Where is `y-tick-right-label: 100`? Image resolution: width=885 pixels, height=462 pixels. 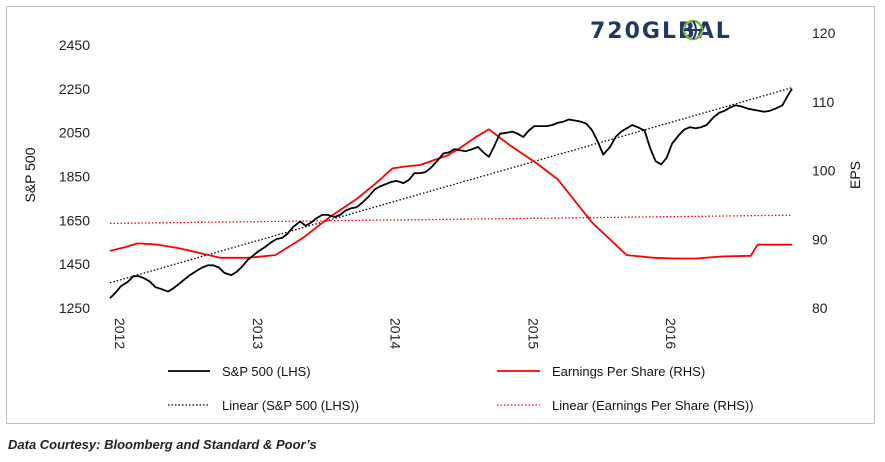 y-tick-right-label: 100 is located at coordinates (824, 171).